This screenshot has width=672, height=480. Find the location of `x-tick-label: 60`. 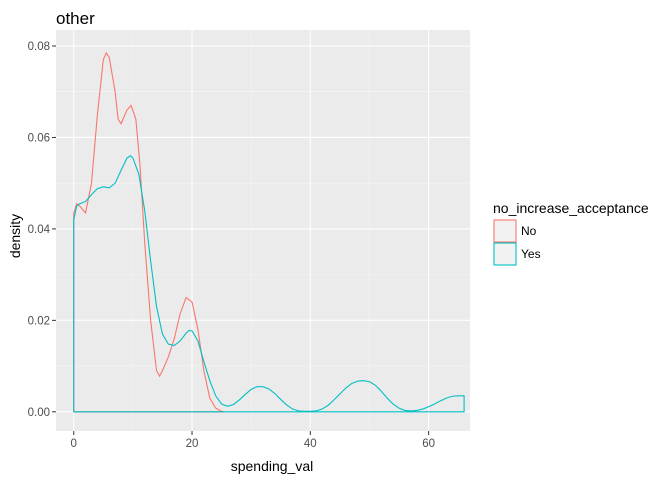

x-tick-label: 60 is located at coordinates (428, 444).